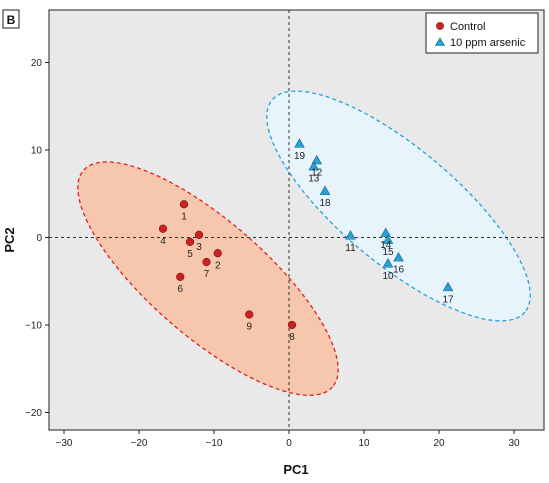 This screenshot has width=549, height=483. Describe the element at coordinates (139, 443) in the screenshot. I see `x-tick-label: −20` at that location.